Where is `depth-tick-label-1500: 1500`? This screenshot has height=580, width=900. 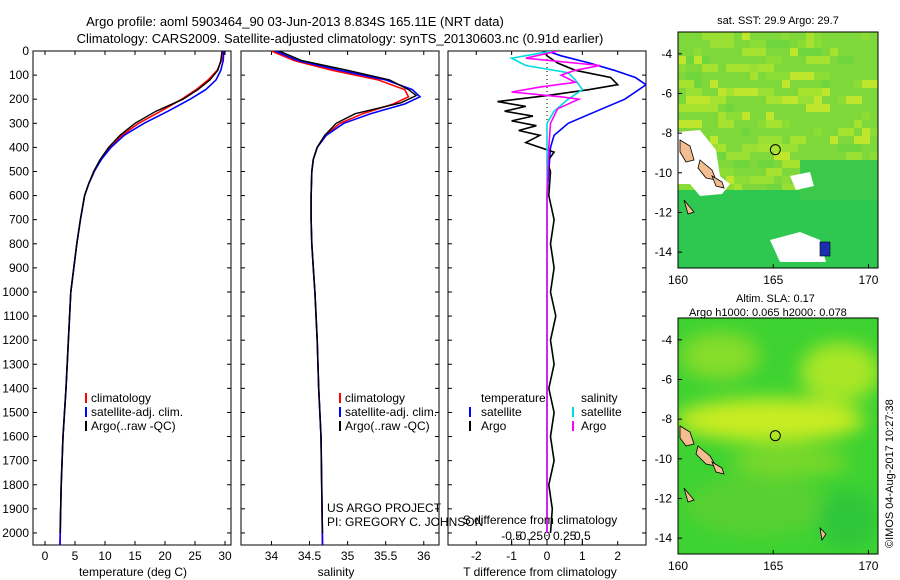 depth-tick-label-1500: 1500 is located at coordinates (15, 412).